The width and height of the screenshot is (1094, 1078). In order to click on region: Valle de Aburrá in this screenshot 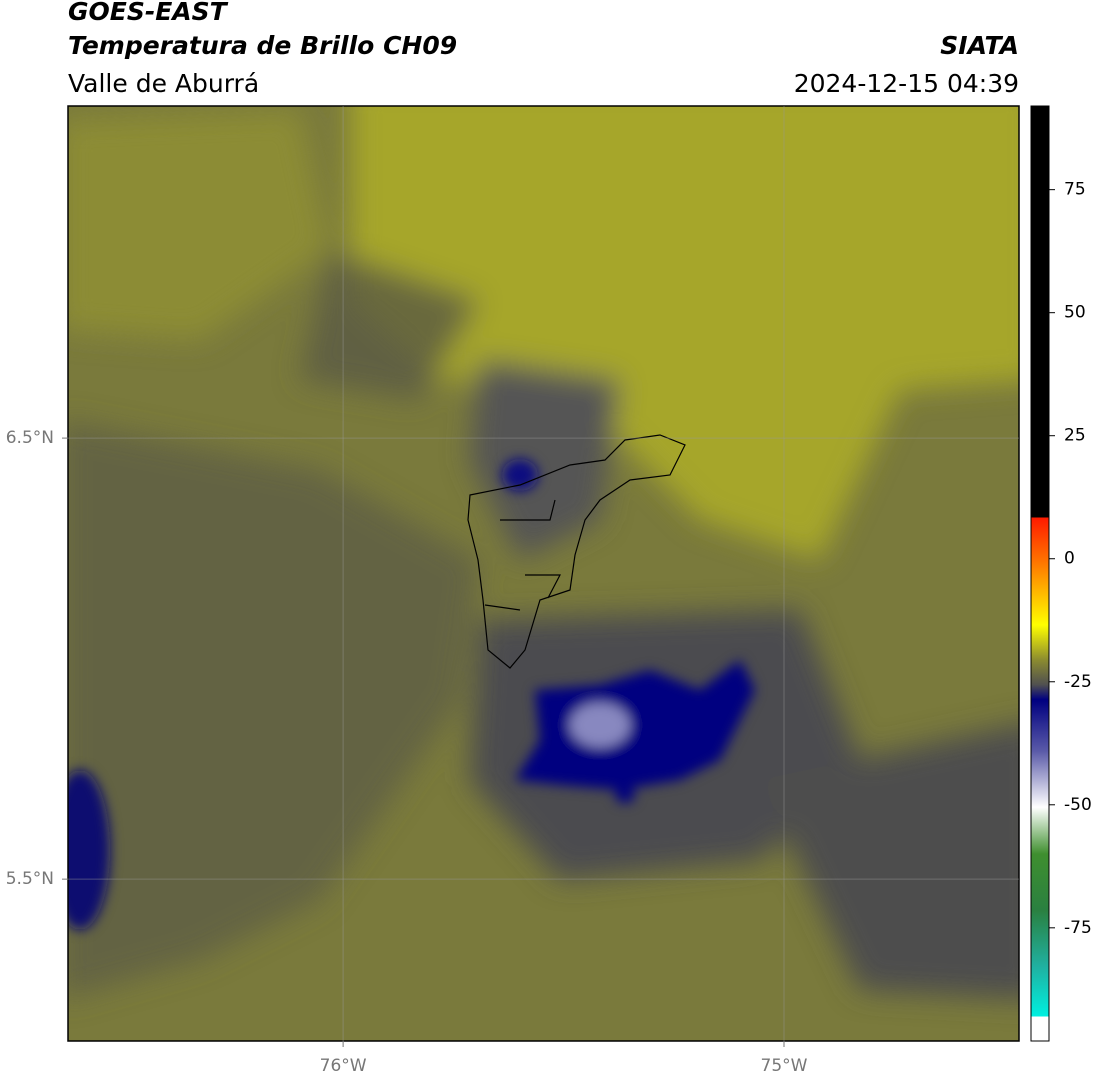, I will do `click(163, 83)`.